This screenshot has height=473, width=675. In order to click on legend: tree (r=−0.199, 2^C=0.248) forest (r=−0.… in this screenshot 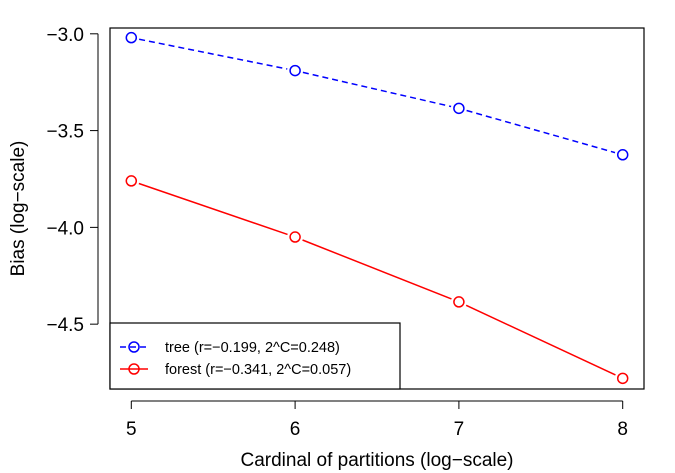, I will do `click(255, 356)`.